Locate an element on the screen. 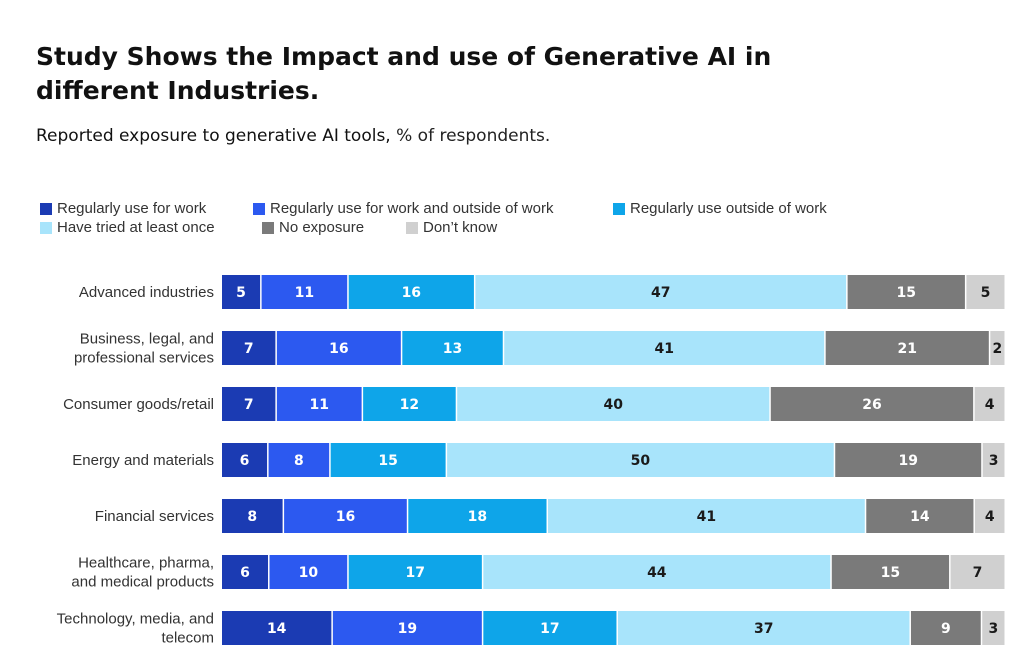 This screenshot has width=1033, height=665. bar-value-label: 2 is located at coordinates (998, 349).